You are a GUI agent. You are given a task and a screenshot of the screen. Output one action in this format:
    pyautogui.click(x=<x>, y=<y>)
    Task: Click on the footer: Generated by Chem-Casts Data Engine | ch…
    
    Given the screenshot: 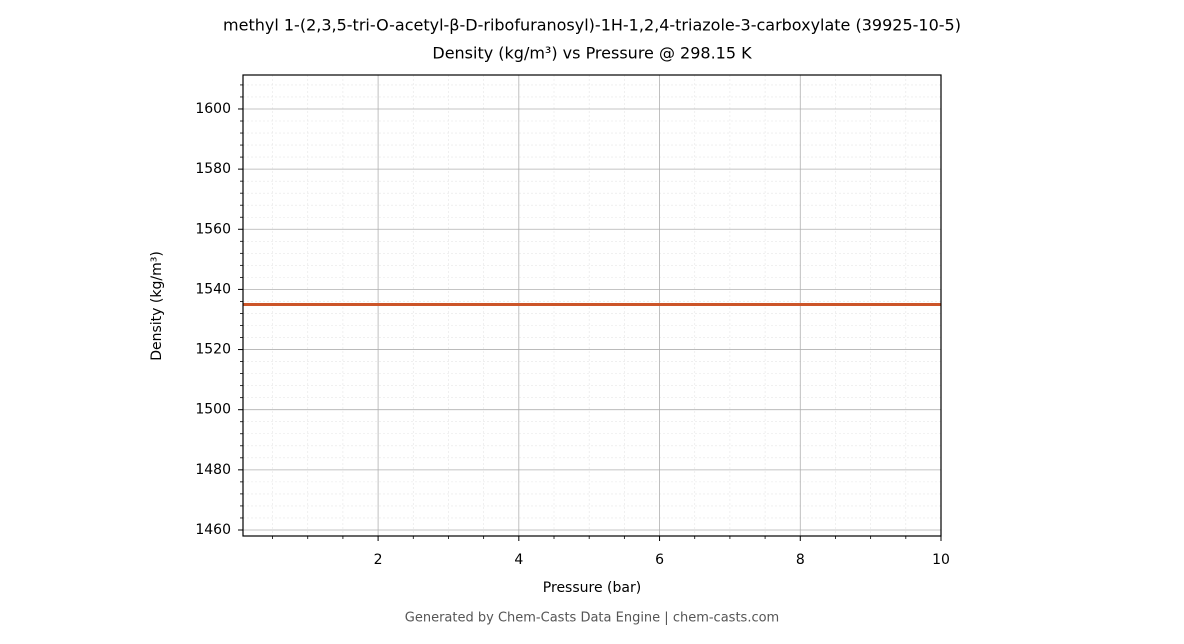 What is the action you would take?
    pyautogui.click(x=592, y=618)
    